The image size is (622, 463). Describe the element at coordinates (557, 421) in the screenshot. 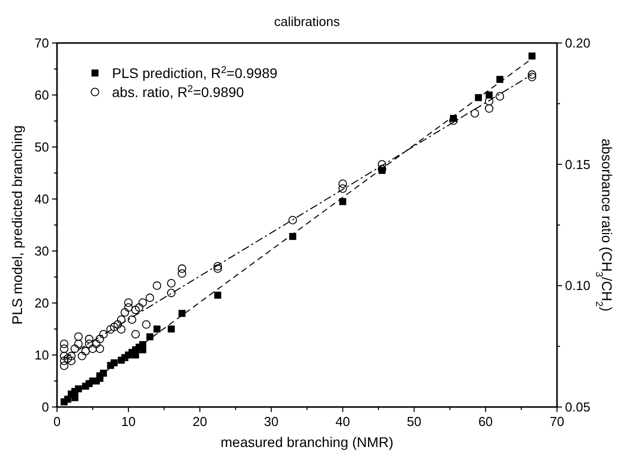

I see `x-tick-label: 70` at that location.